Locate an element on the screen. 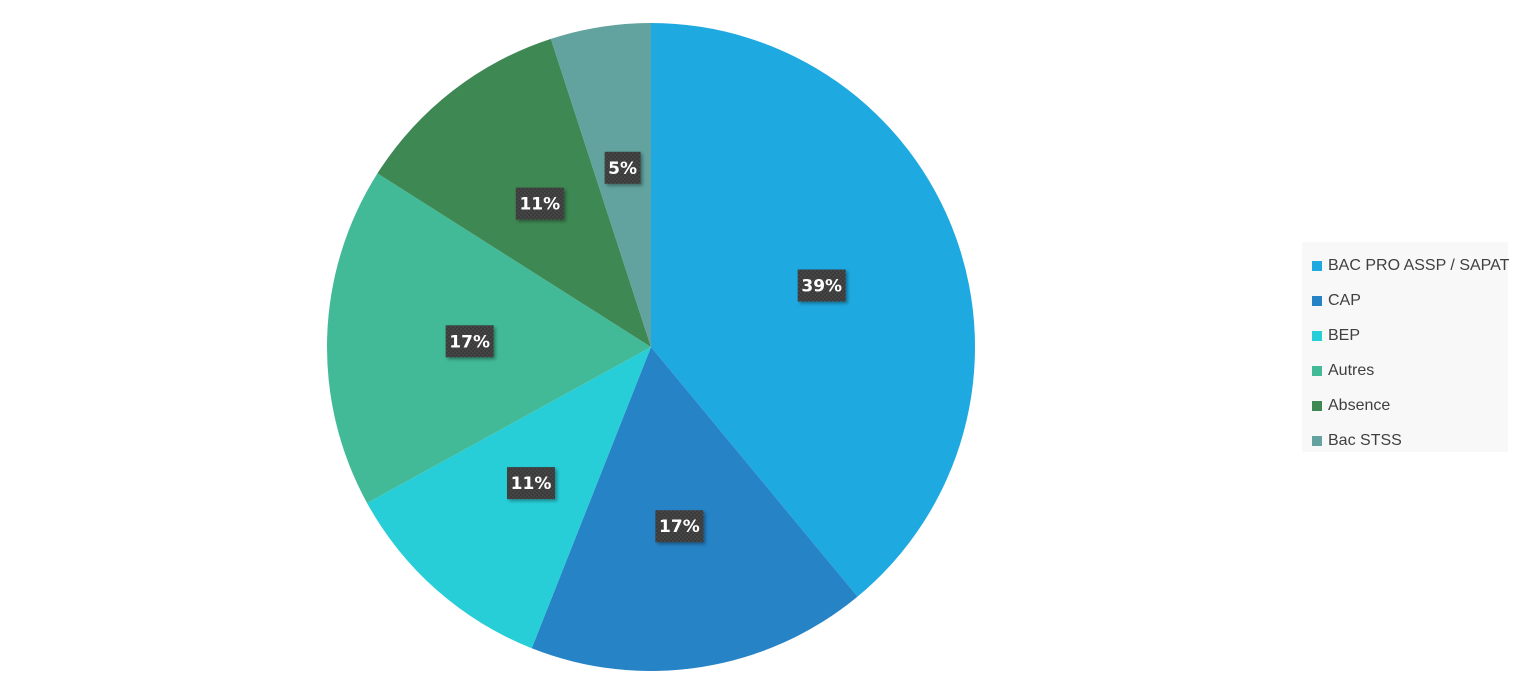 This screenshot has height=695, width=1522. pie-data-labels: 39% 17% 11% 17% 11% 5% is located at coordinates (645, 347).